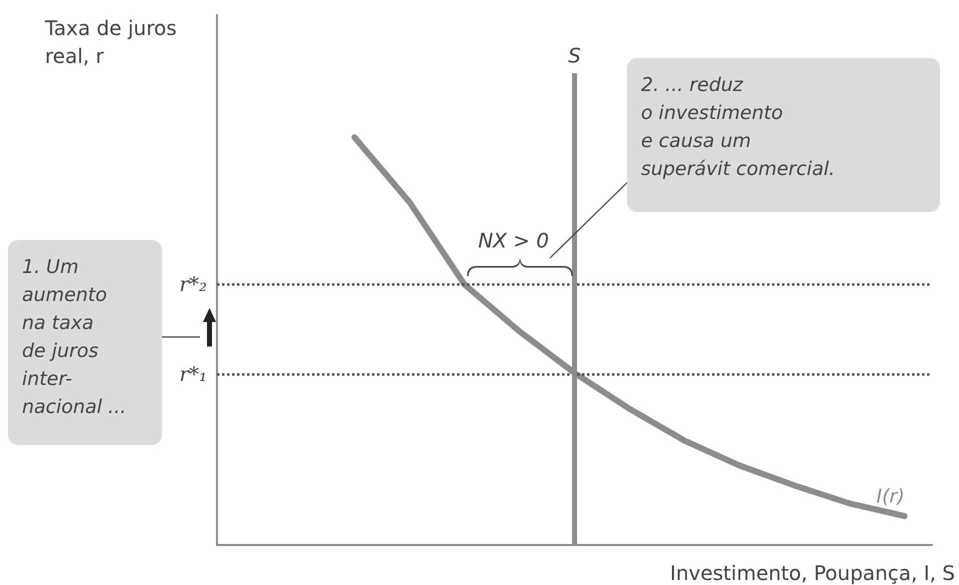 This screenshot has width=959, height=585. What do you see at coordinates (193, 374) in the screenshot?
I see `ref-line-label: r*₁` at bounding box center [193, 374].